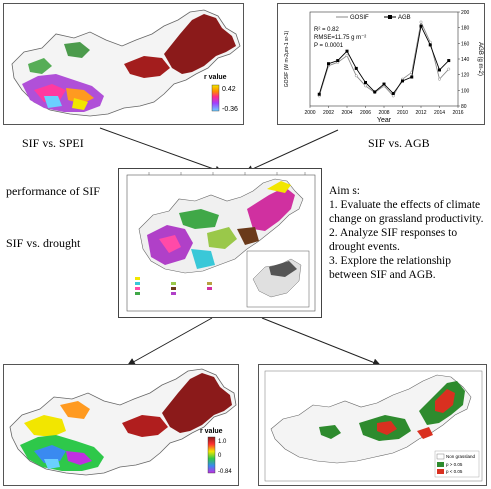 This screenshot has height=489, width=491. I want to click on legend-non-grassland-swatch, so click(440, 456).